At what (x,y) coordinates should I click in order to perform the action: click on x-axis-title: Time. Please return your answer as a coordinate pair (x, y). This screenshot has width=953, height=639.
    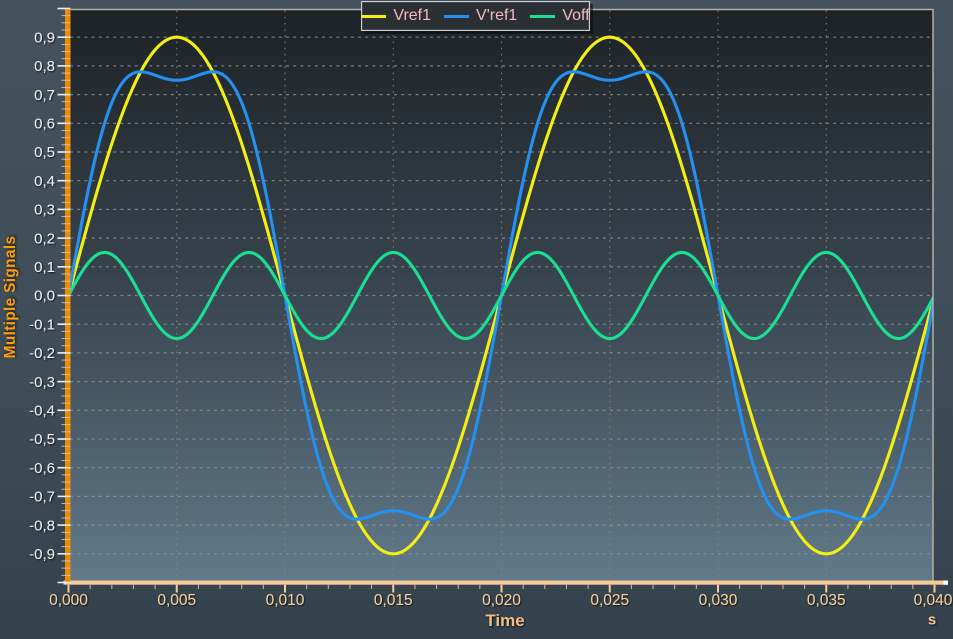
    Looking at the image, I should click on (505, 620).